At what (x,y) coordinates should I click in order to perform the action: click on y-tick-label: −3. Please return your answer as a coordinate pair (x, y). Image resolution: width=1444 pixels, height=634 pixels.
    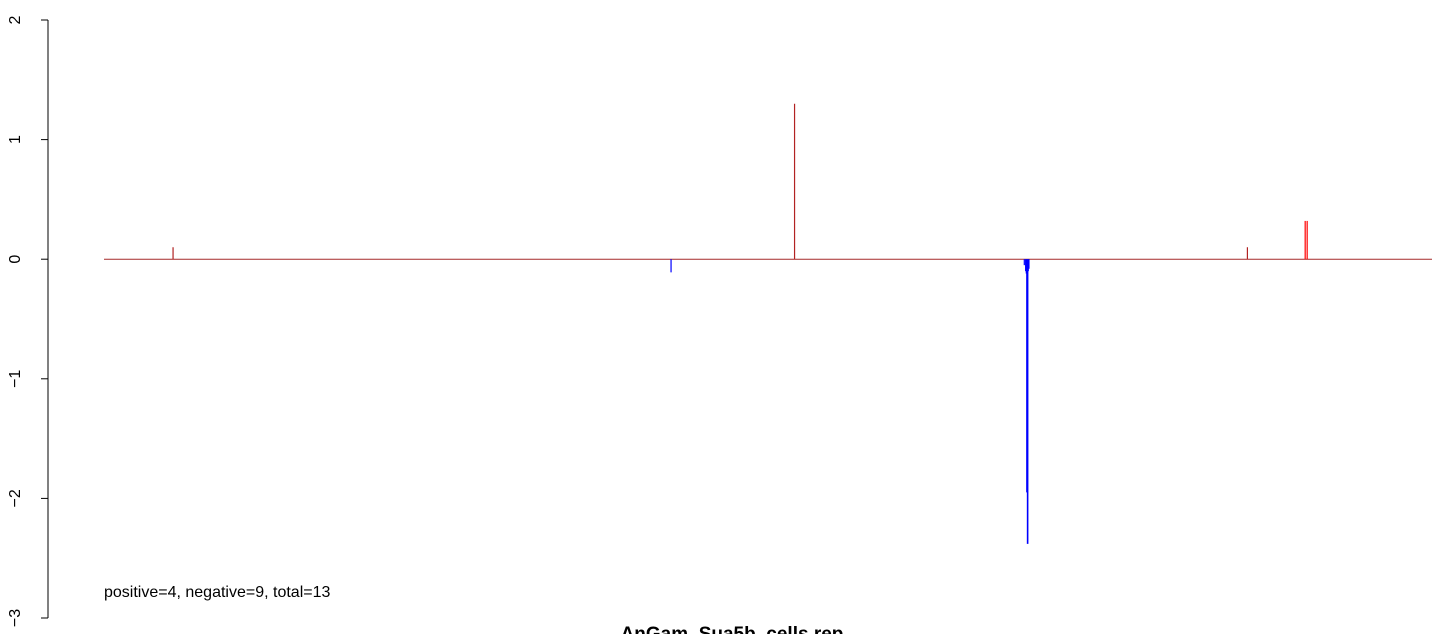
    Looking at the image, I should click on (15, 618).